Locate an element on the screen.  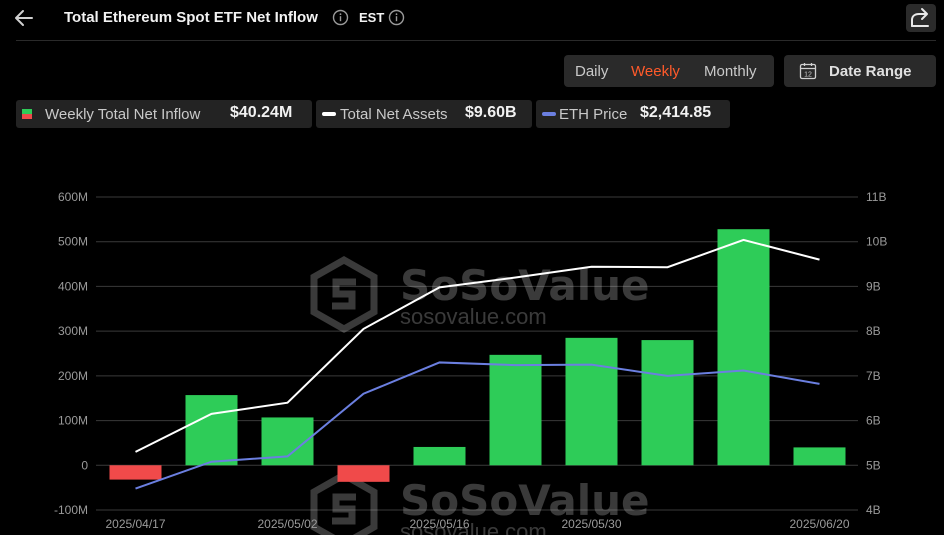
left-tick-label: 600M is located at coordinates (73, 197).